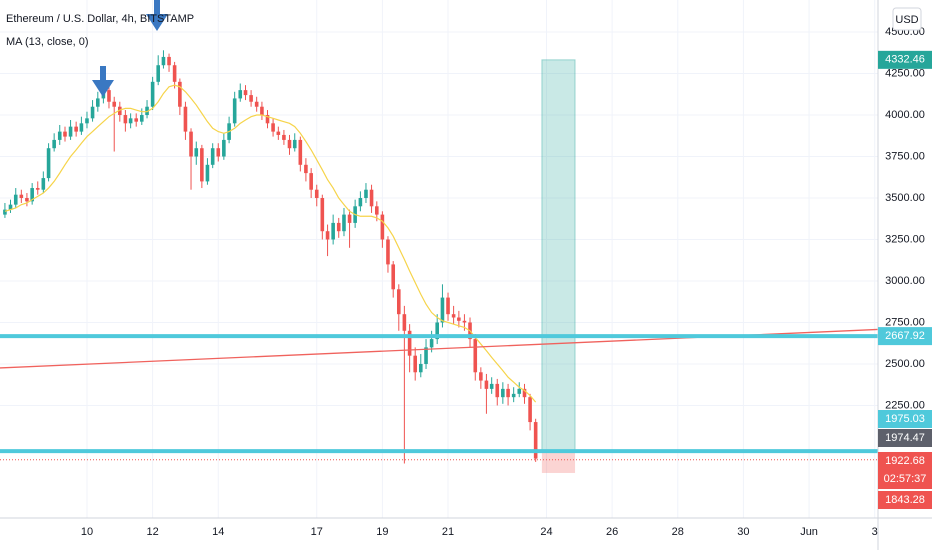  What do you see at coordinates (906, 20) in the screenshot?
I see `currency: USD` at bounding box center [906, 20].